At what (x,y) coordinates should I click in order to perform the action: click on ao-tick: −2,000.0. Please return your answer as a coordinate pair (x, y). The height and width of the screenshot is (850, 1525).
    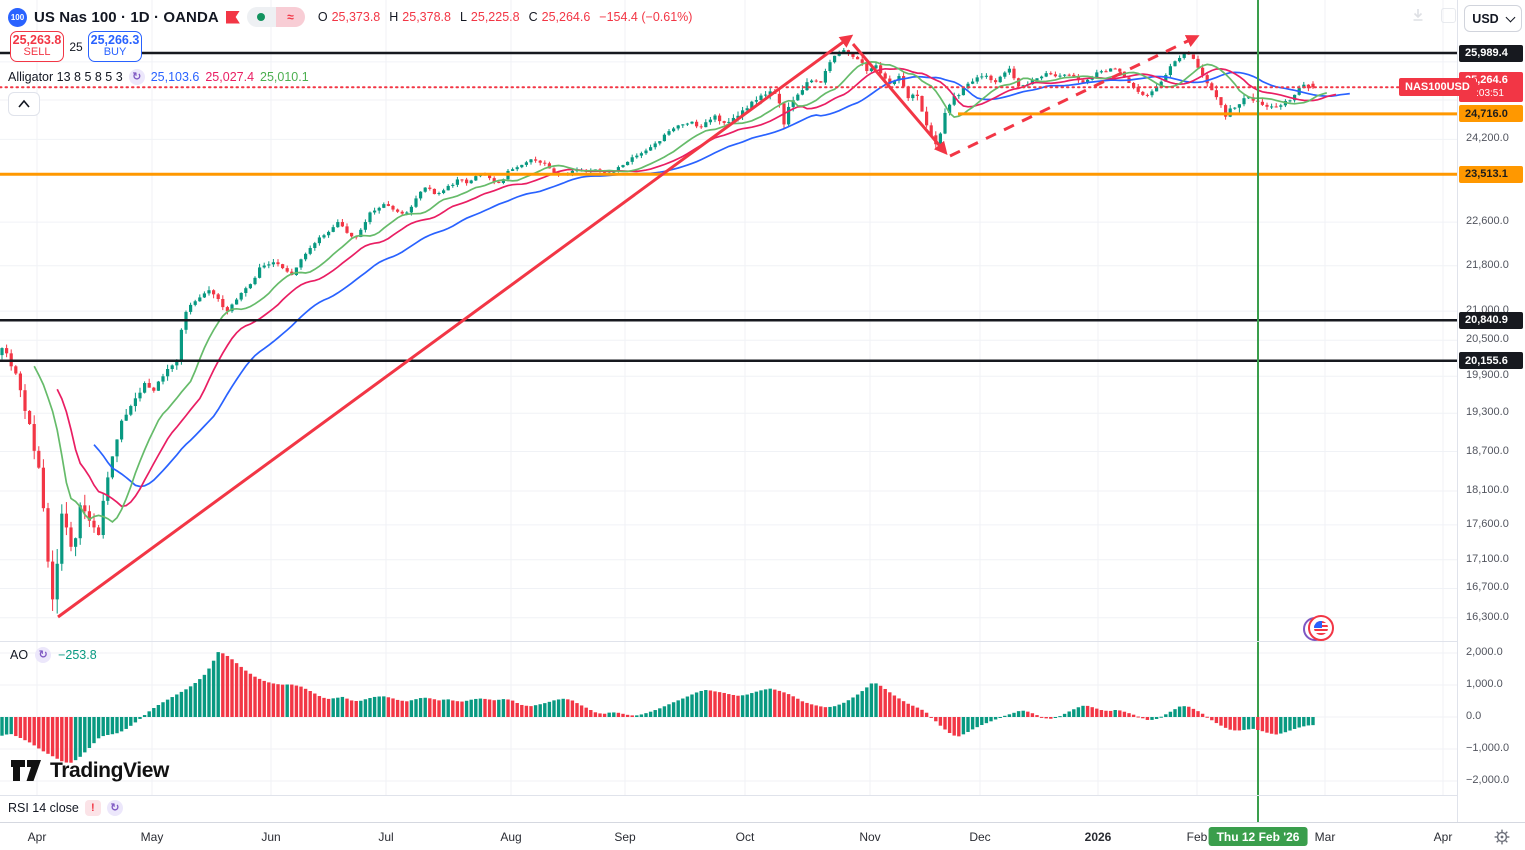
    Looking at the image, I should click on (1488, 780).